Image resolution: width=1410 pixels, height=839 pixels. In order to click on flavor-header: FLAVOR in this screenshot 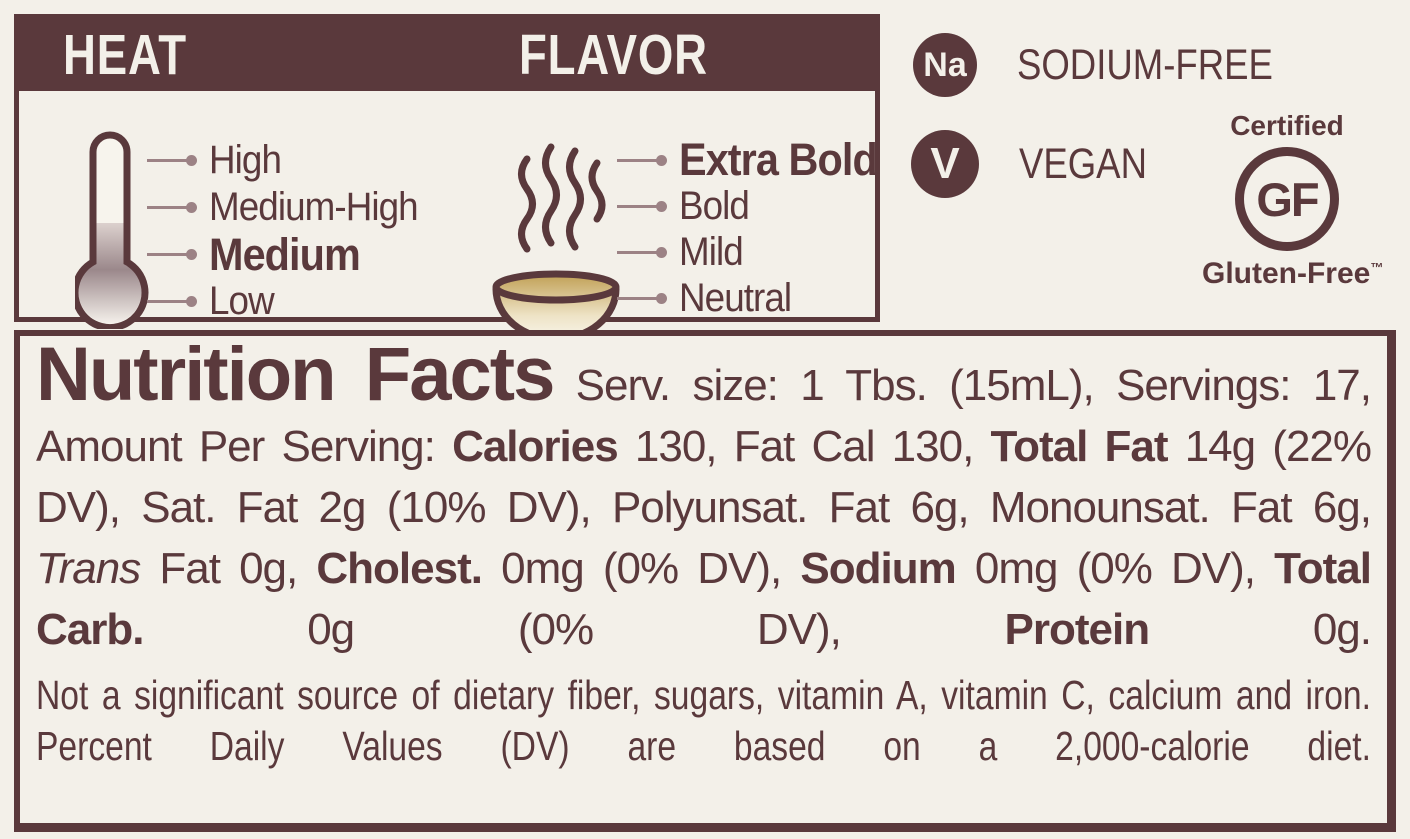, I will do `click(613, 55)`.